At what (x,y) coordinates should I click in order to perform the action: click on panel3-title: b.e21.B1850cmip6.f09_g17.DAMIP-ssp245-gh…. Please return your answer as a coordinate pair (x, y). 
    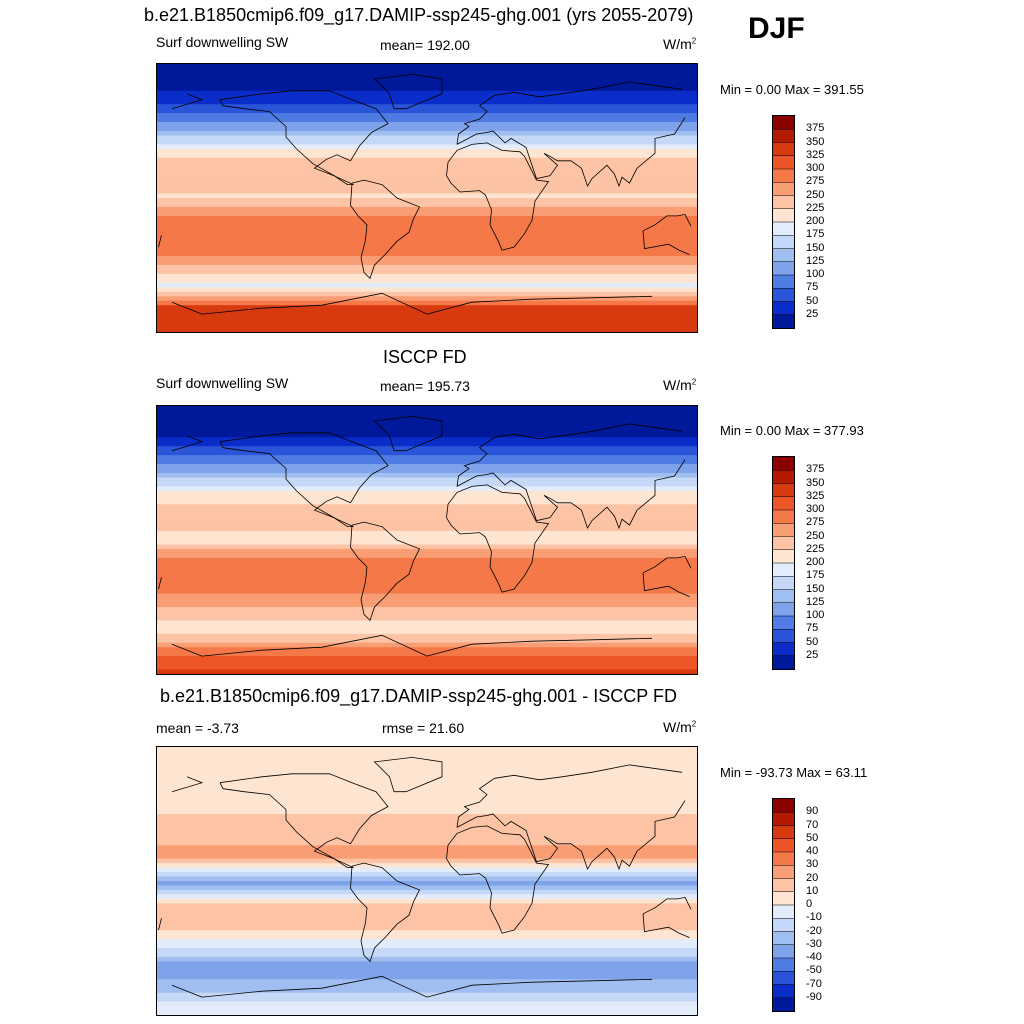
    Looking at the image, I should click on (418, 696).